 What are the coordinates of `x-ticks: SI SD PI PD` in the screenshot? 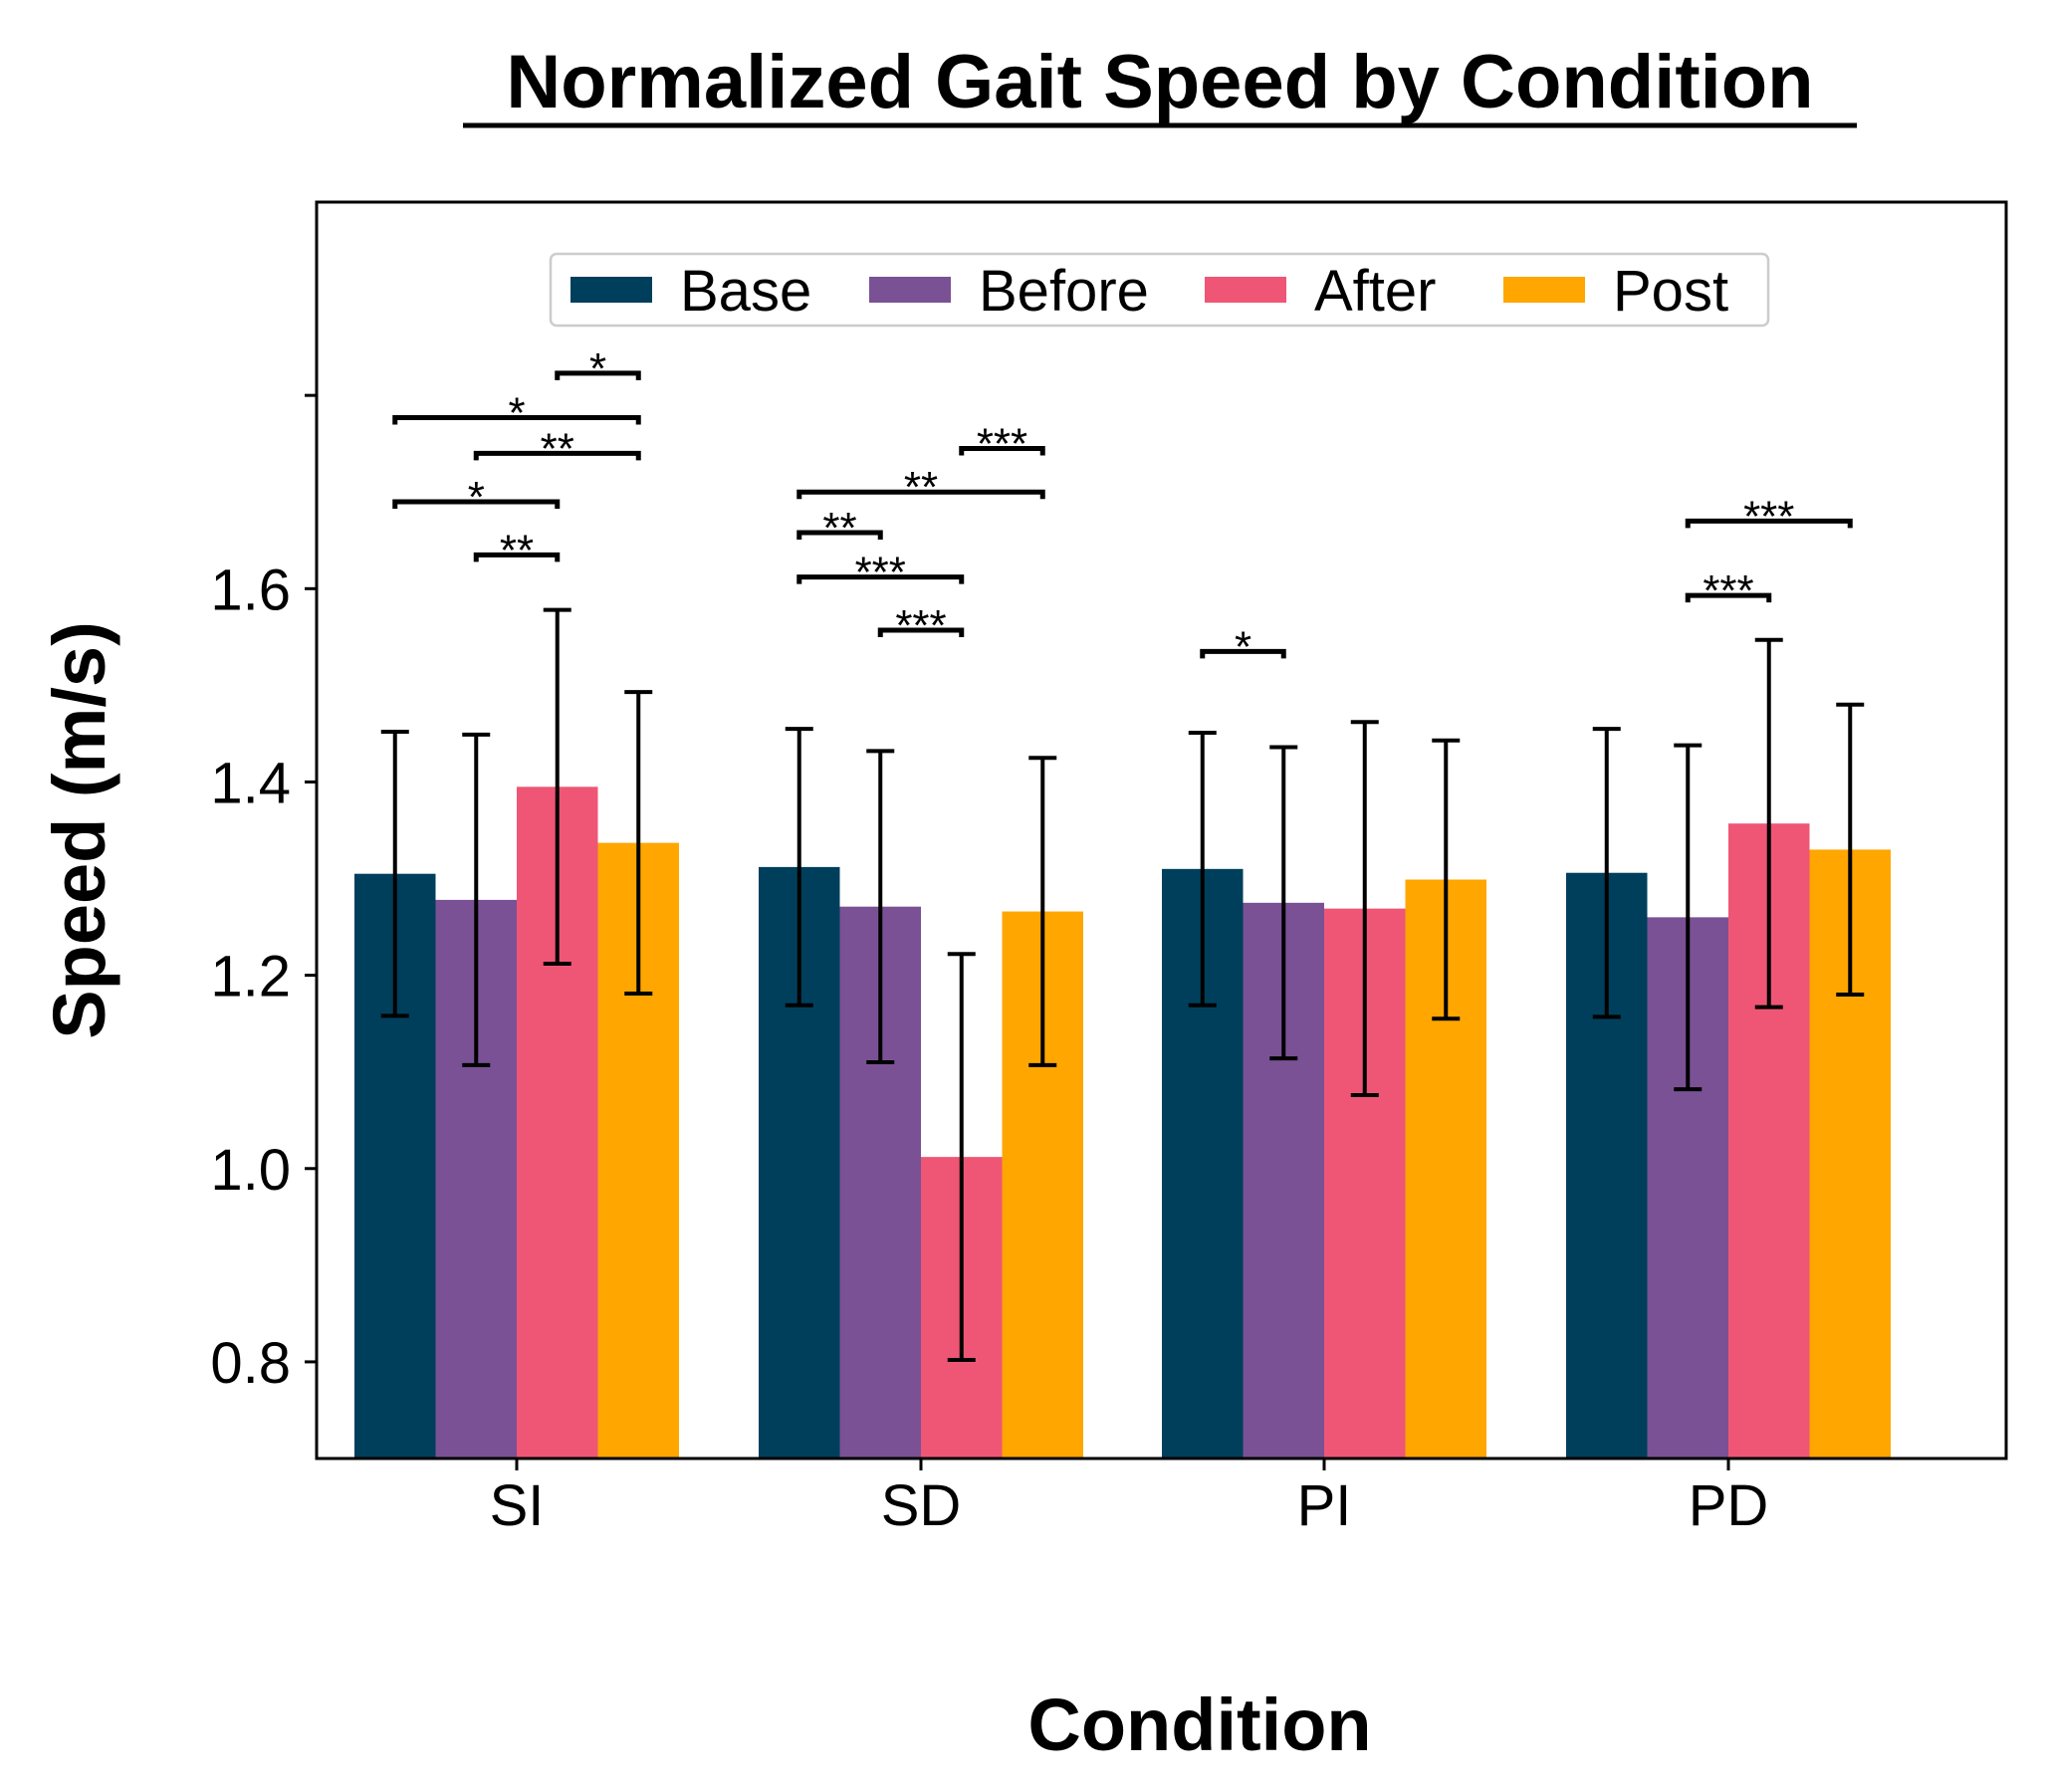 It's located at (1129, 1498).